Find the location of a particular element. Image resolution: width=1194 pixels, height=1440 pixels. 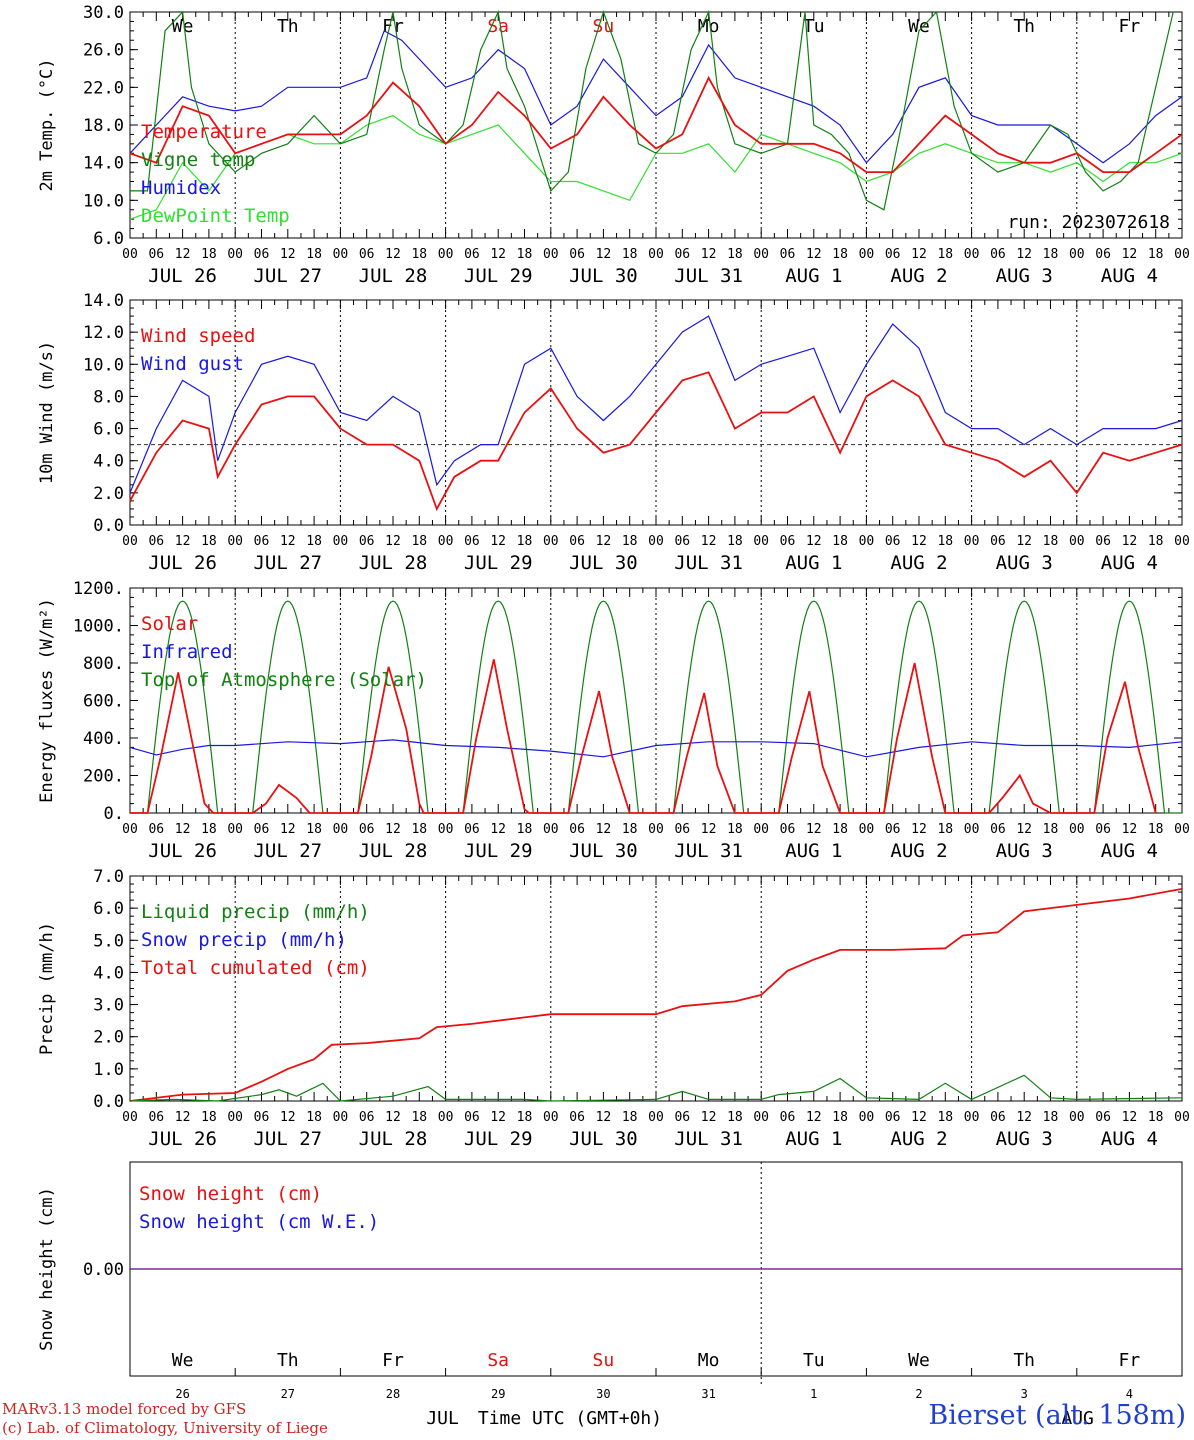

date-label: JUL 29 is located at coordinates (498, 1139).